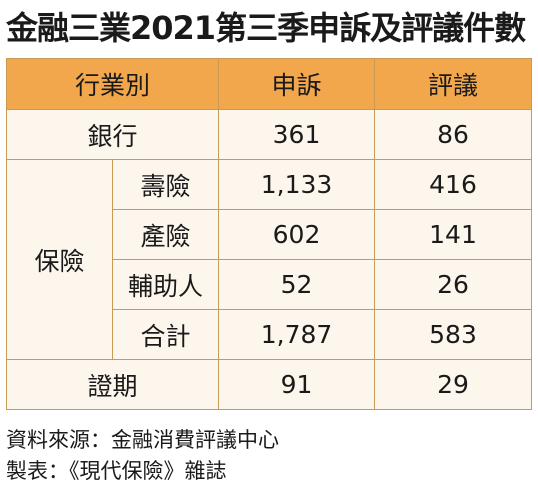 This screenshot has width=538, height=492. What do you see at coordinates (297, 84) in the screenshot?
I see `header-complaints: 申訴` at bounding box center [297, 84].